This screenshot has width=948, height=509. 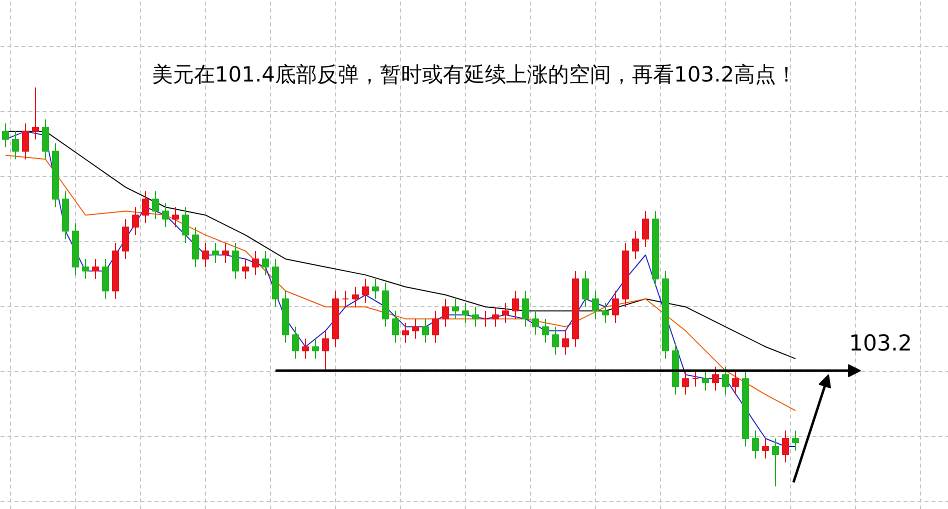 I want to click on text: 103.2, so click(x=880, y=344).